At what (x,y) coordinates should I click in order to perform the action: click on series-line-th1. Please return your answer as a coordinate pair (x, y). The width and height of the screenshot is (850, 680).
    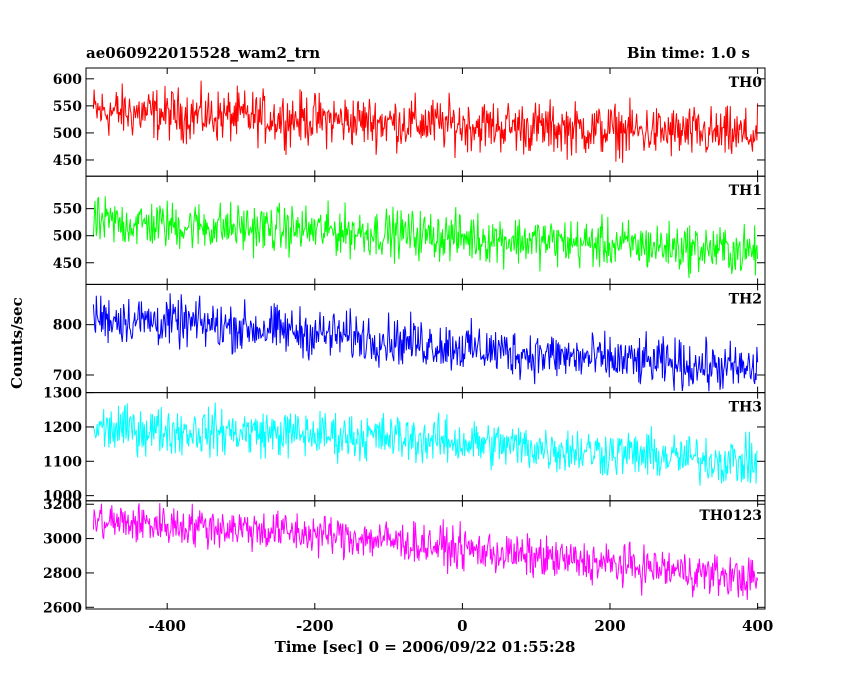
    Looking at the image, I should click on (425, 237).